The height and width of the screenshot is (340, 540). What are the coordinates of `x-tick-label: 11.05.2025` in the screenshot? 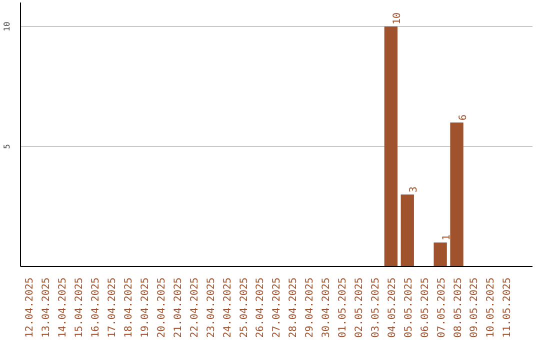 It's located at (508, 307).